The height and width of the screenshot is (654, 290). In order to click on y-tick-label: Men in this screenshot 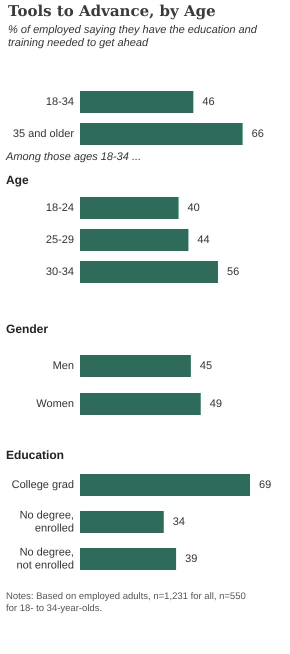, I will do `click(63, 366)`.